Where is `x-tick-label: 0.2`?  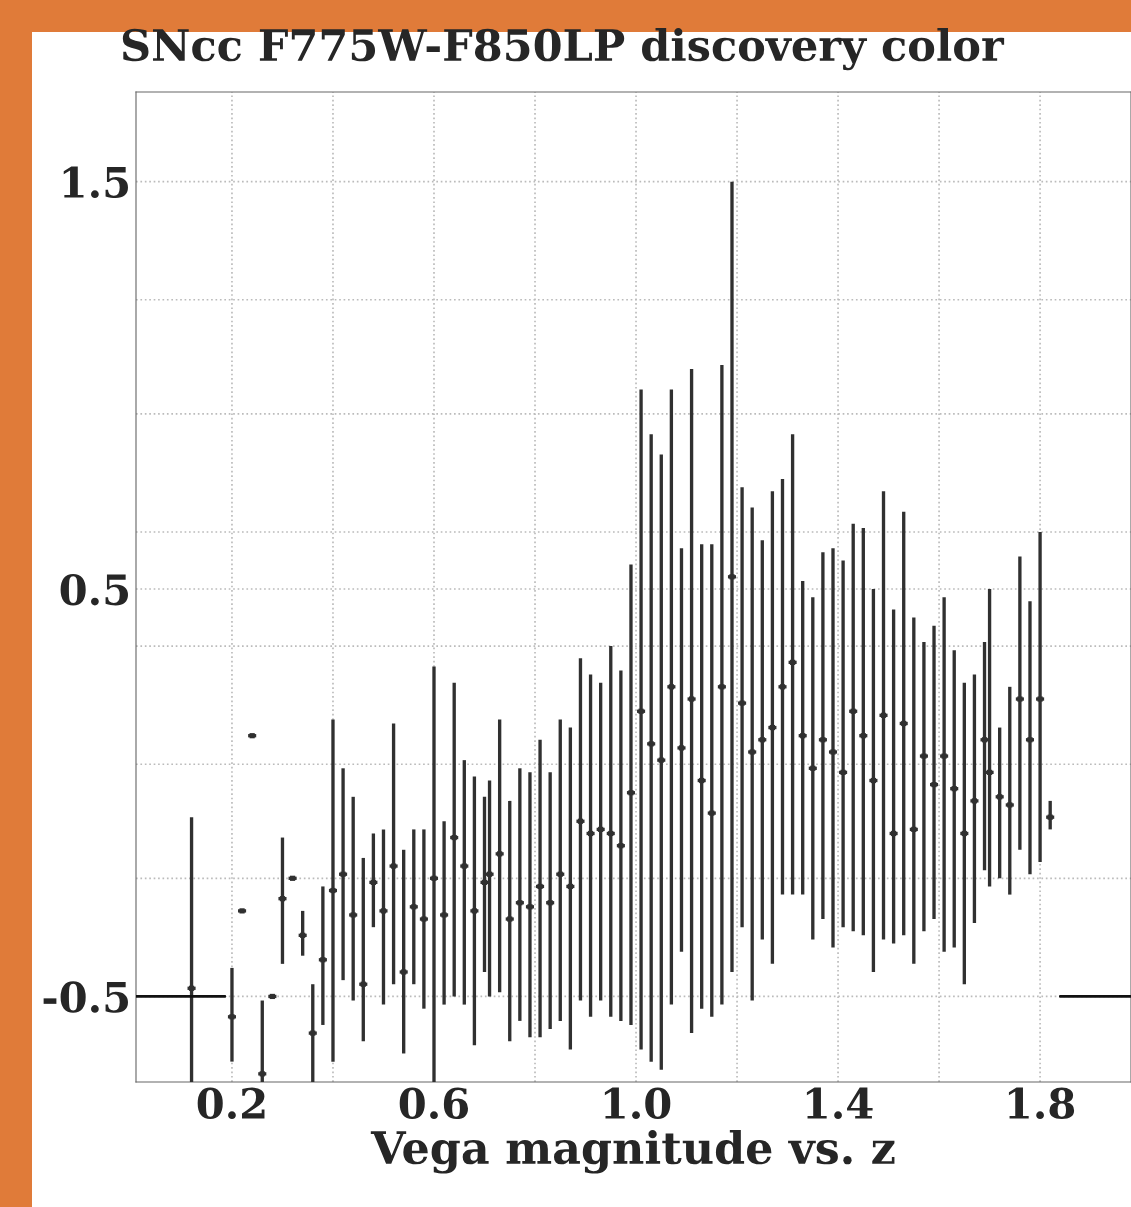 x-tick-label: 0.2 is located at coordinates (231, 1103).